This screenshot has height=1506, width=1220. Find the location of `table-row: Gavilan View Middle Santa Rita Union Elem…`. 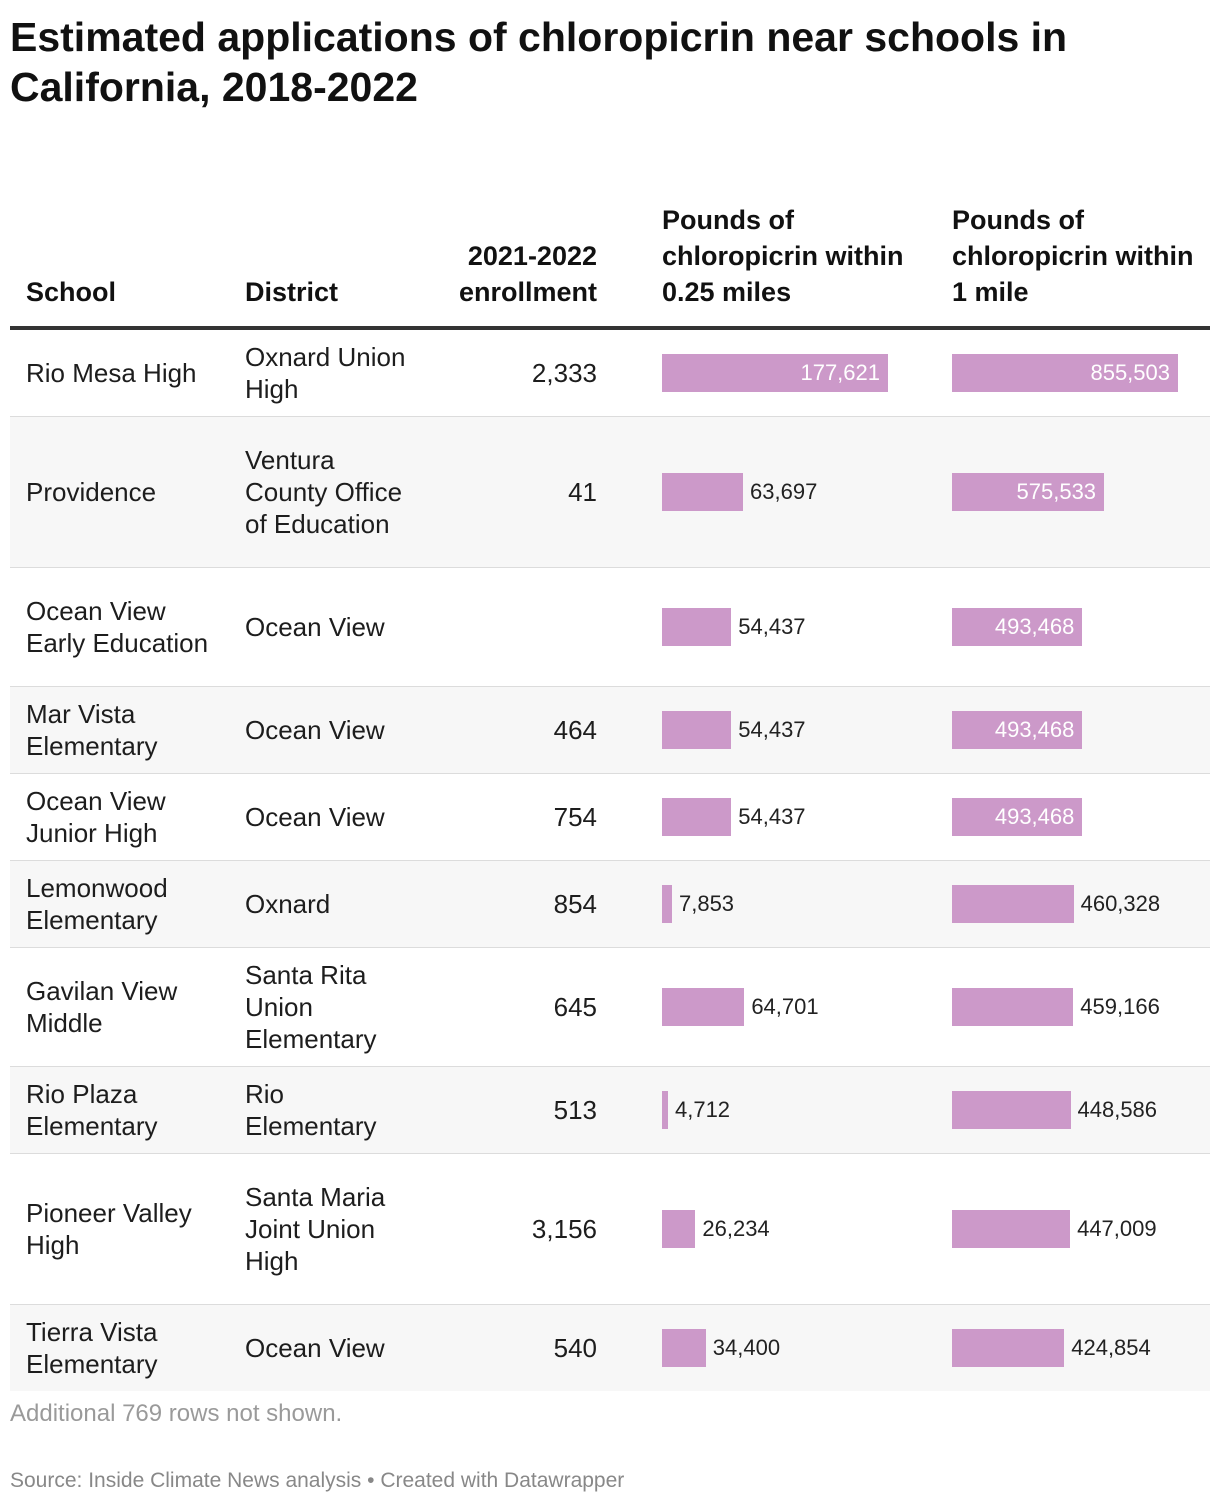

table-row: Gavilan View Middle Santa Rita Union Elem… is located at coordinates (610, 1007).